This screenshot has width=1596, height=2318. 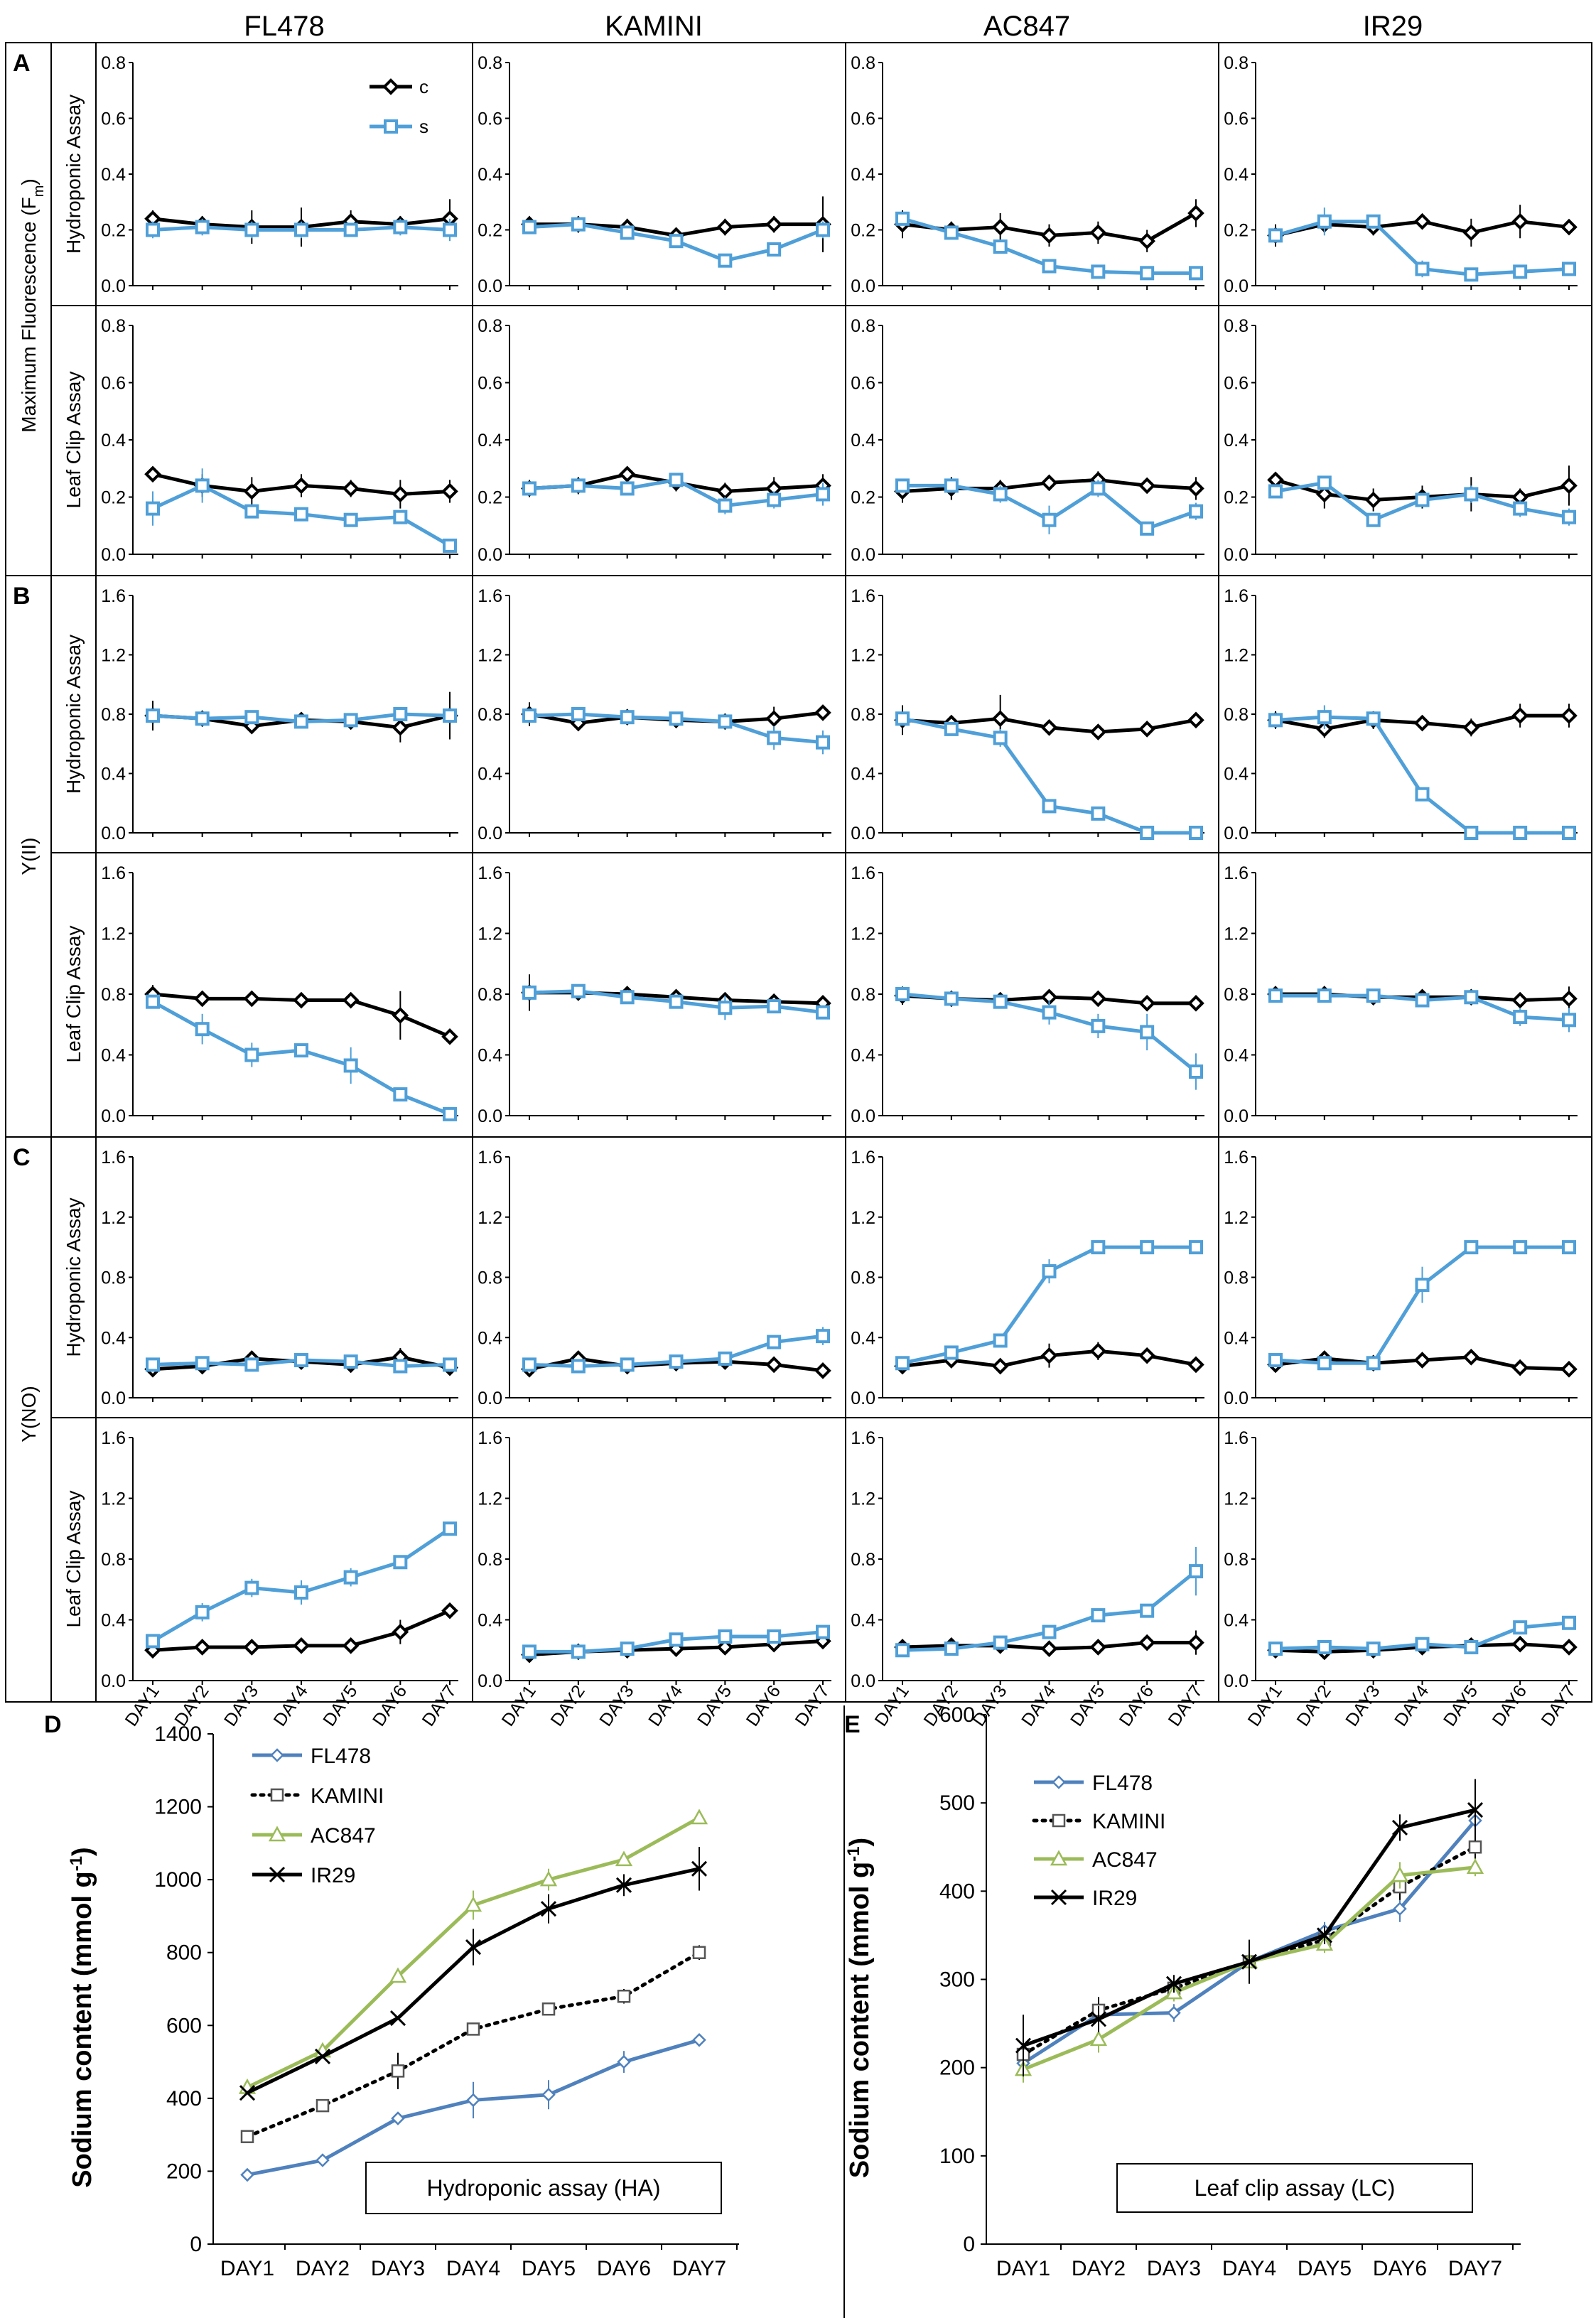 What do you see at coordinates (113, 1398) in the screenshot?
I see `y-tick-label: 0.0` at bounding box center [113, 1398].